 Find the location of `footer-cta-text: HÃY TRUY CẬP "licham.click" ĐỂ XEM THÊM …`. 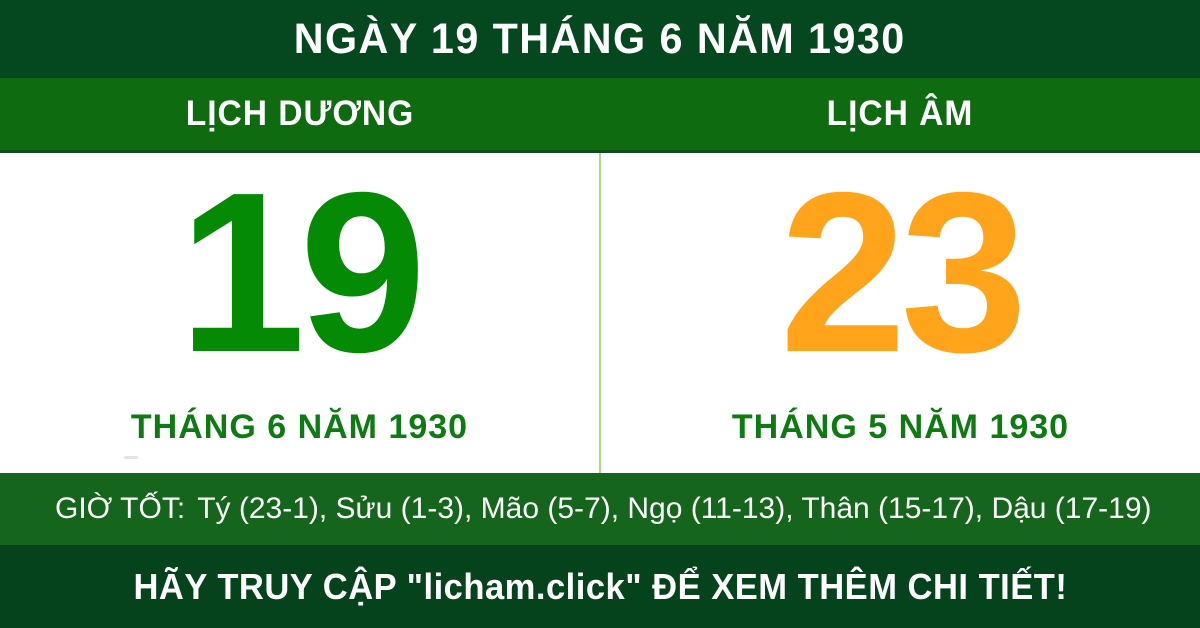

footer-cta-text: HÃY TRUY CẬP "licham.click" ĐỂ XEM THÊM … is located at coordinates (600, 586).